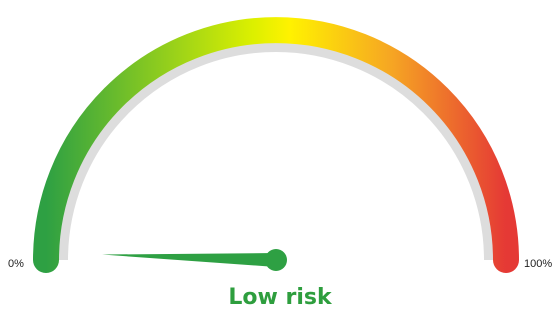 This screenshot has width=560, height=334. Describe the element at coordinates (189, 260) in the screenshot. I see `gauge-needle` at that location.